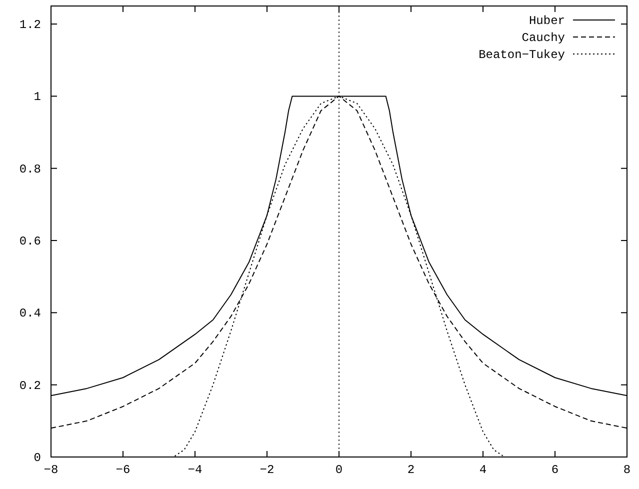 The image size is (639, 489). What do you see at coordinates (546, 21) in the screenshot?
I see `legend-label: Huber` at bounding box center [546, 21].